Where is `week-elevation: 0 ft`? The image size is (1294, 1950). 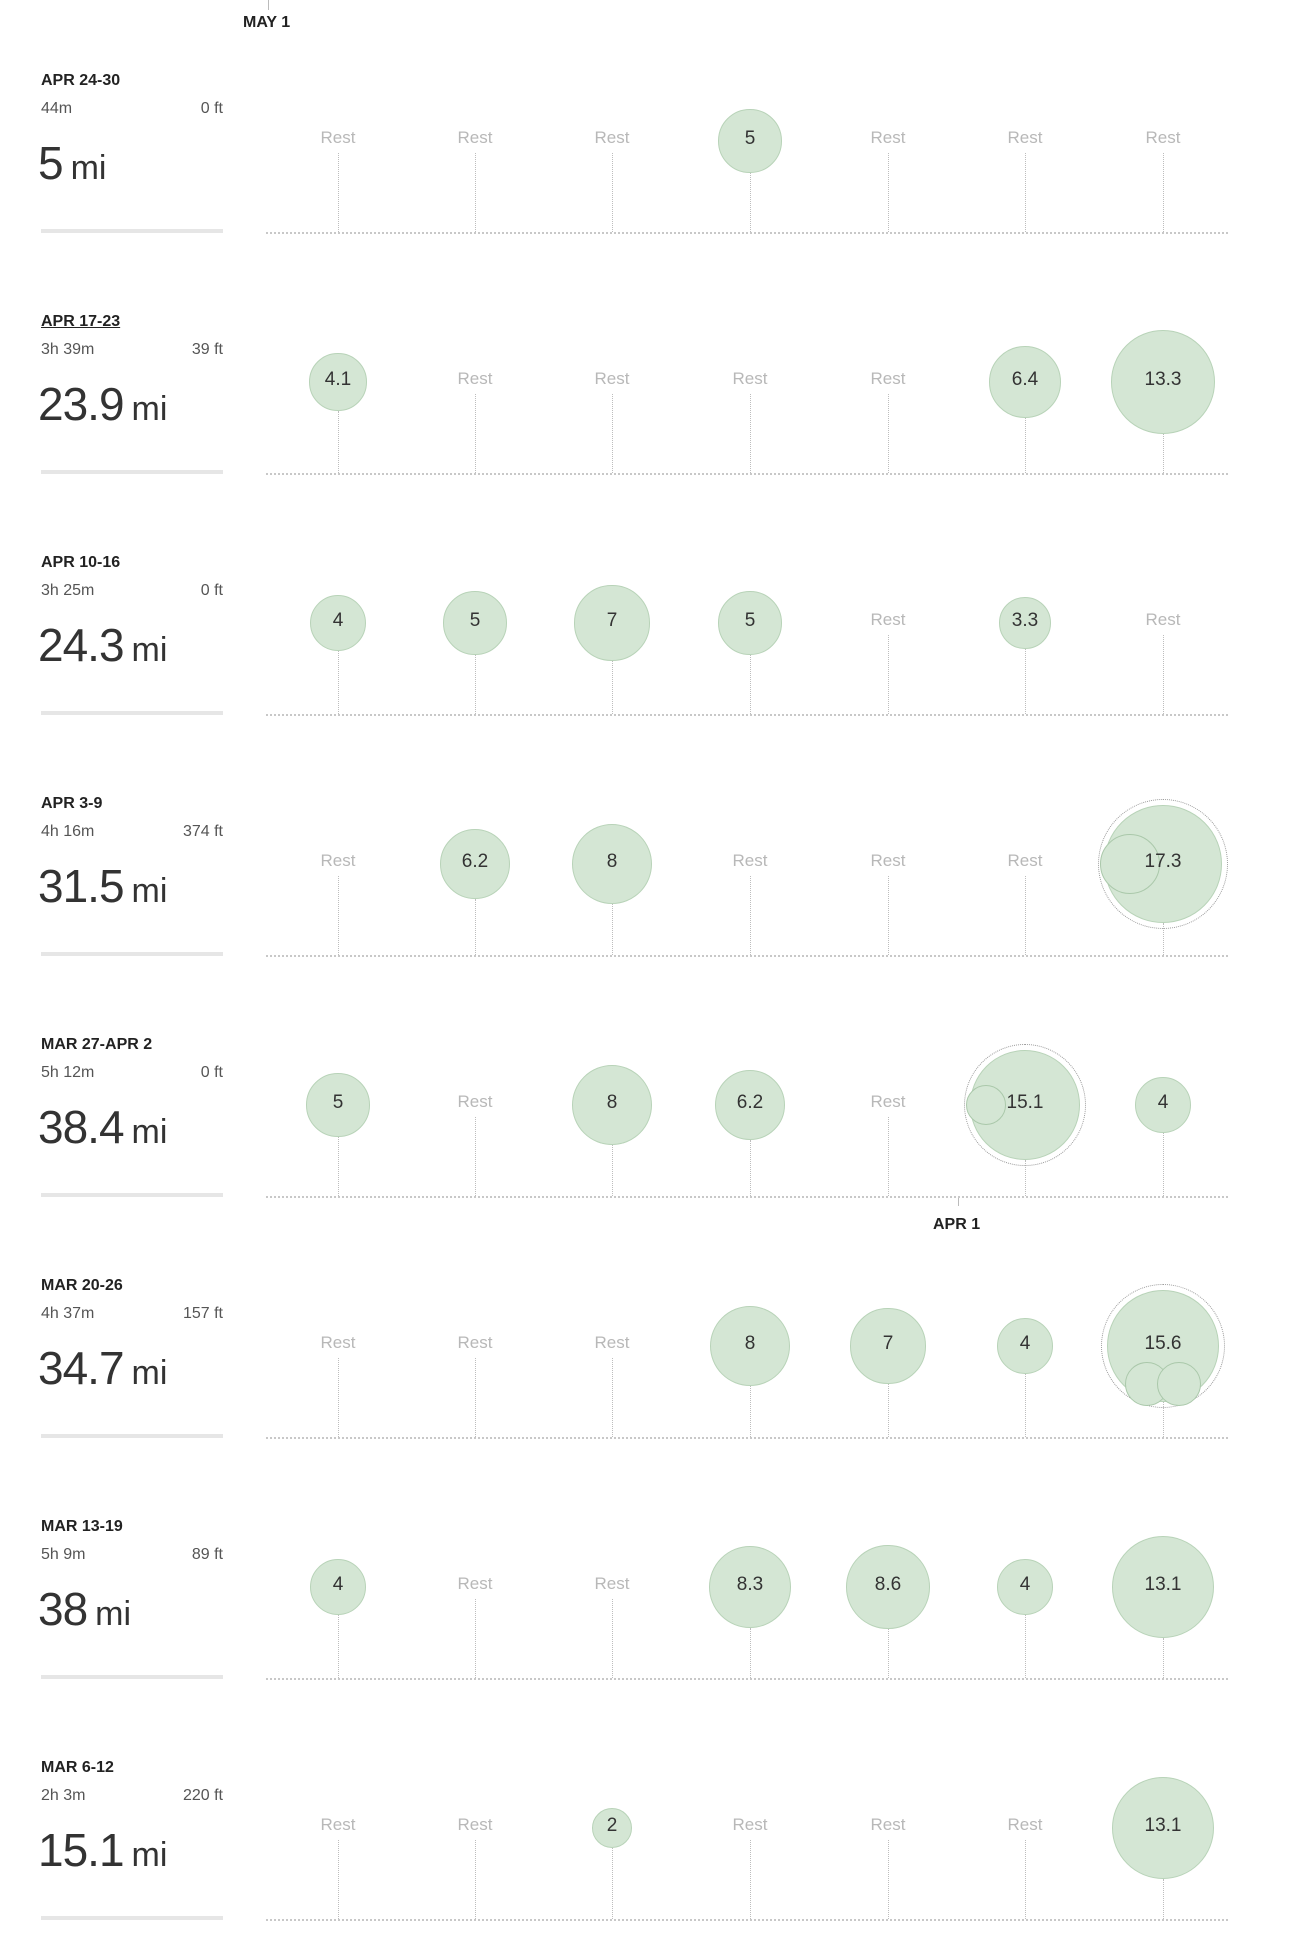 week-elevation: 0 ft is located at coordinates (211, 108).